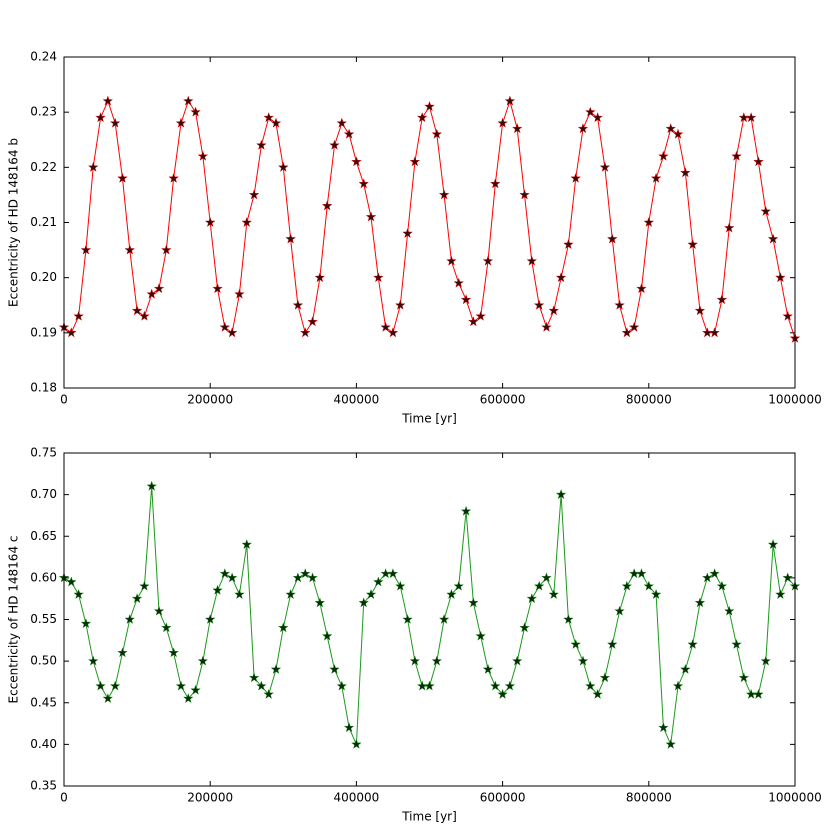 Image resolution: width=831 pixels, height=834 pixels. What do you see at coordinates (43, 112) in the screenshot?
I see `y-tick-label: 0.23` at bounding box center [43, 112].